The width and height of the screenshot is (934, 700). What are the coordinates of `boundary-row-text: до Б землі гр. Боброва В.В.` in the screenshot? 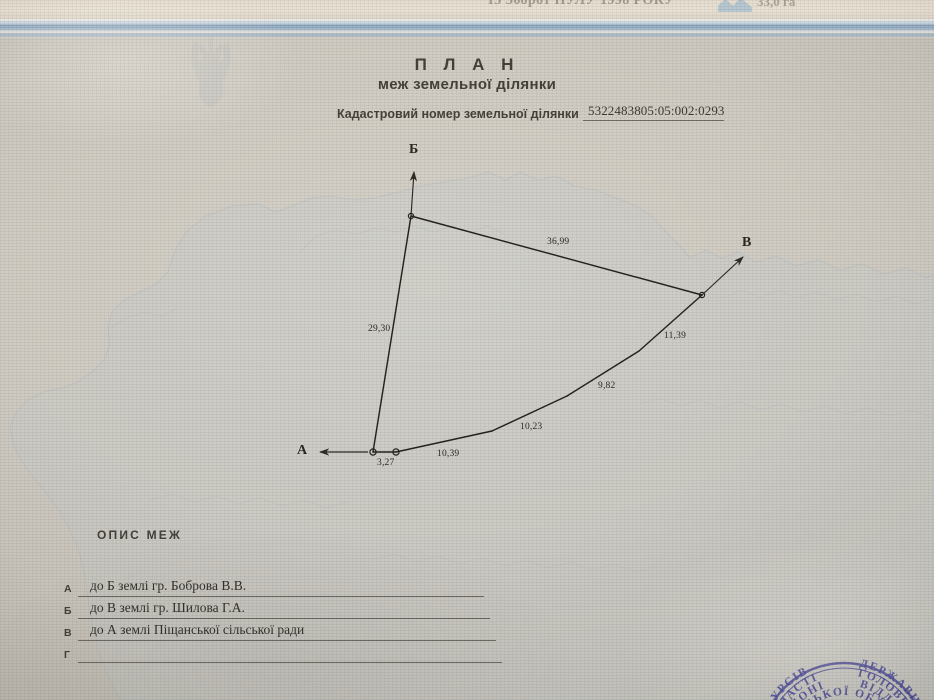 It's located at (168, 585).